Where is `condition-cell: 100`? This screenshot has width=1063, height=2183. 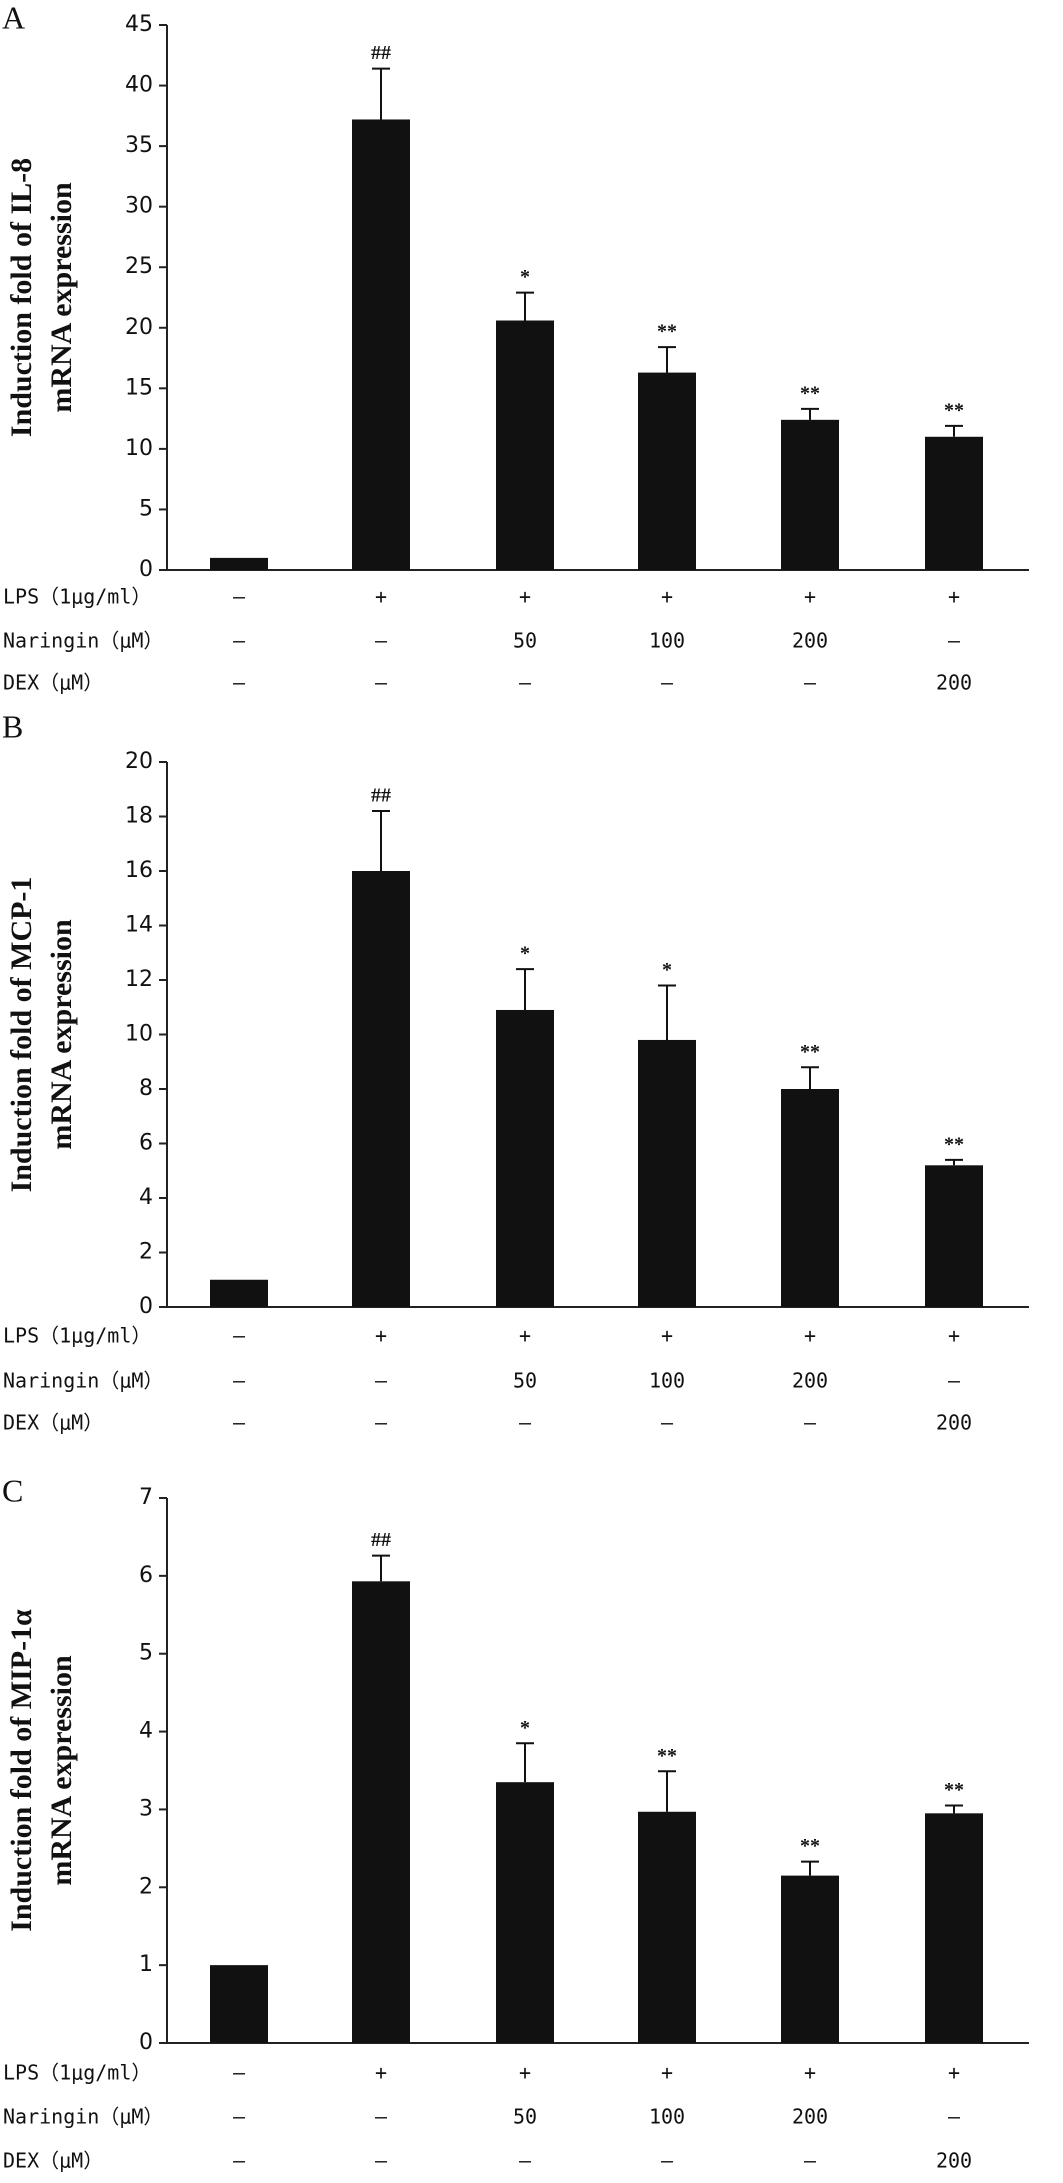 condition-cell: 100 is located at coordinates (667, 2117).